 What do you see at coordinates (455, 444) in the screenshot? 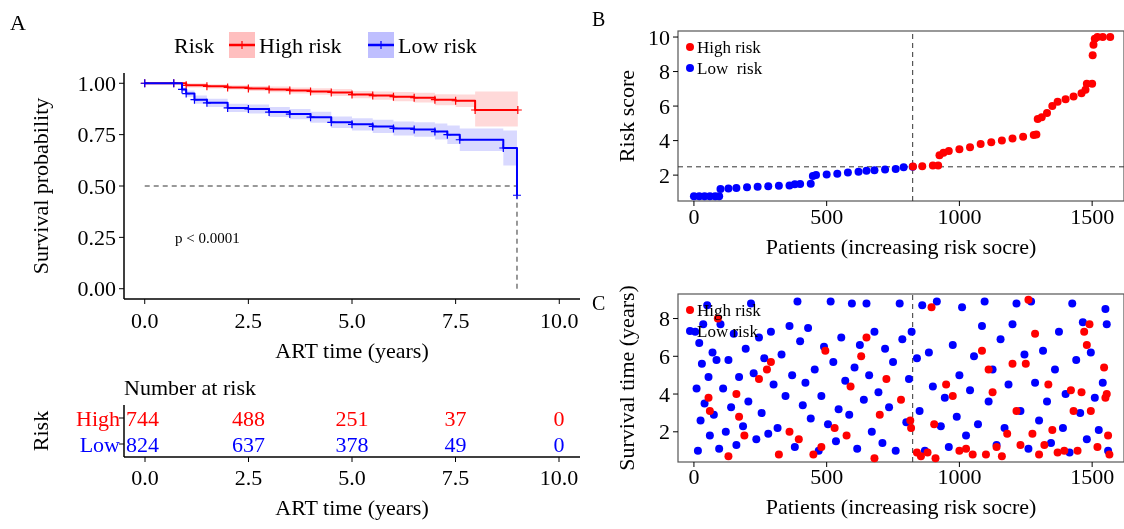
I see `data-label: 49` at bounding box center [455, 444].